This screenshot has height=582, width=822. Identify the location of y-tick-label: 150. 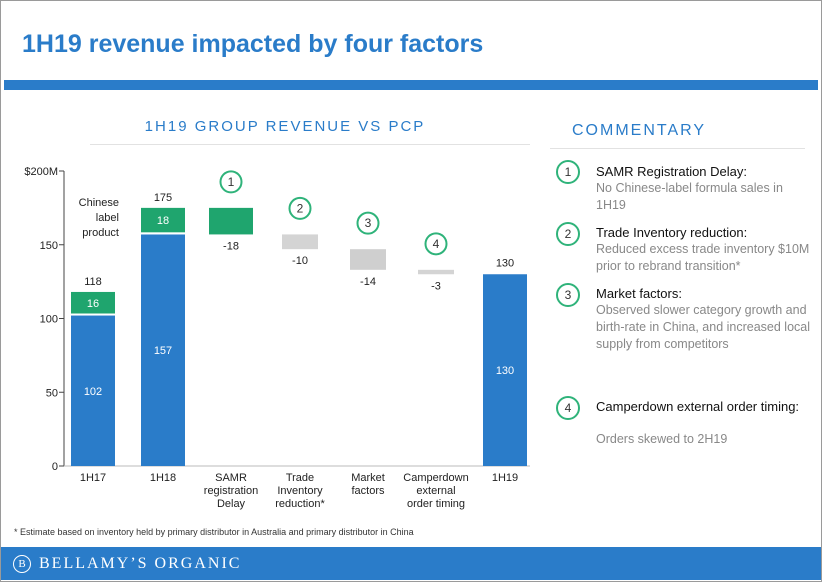
(49, 246).